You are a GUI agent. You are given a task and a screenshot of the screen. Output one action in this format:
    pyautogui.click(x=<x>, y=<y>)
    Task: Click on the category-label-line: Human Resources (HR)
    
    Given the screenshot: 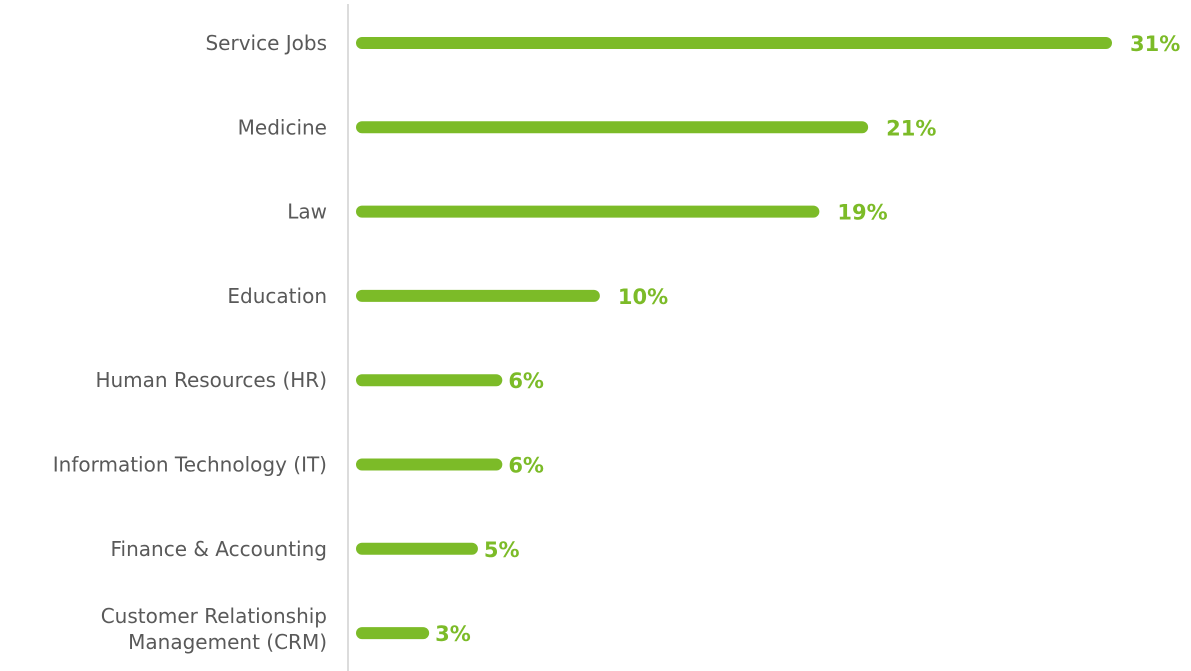 What is the action you would take?
    pyautogui.click(x=211, y=380)
    